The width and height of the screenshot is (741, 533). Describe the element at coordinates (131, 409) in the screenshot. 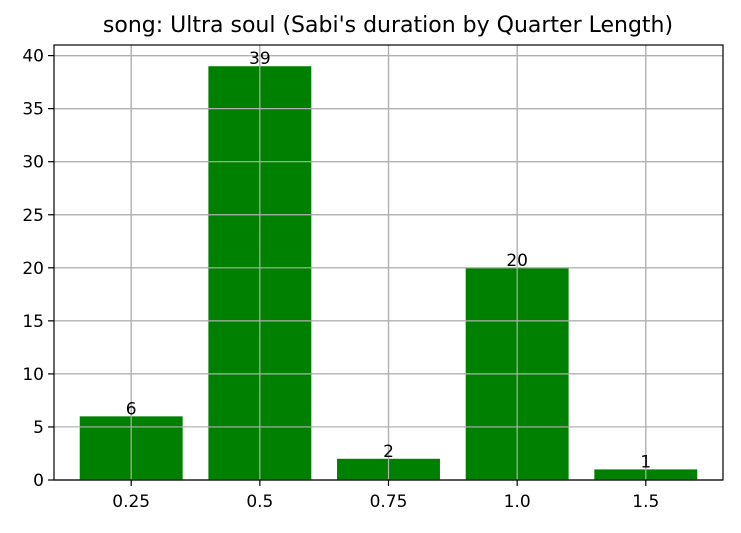

I see `bar-value-label: 6` at that location.